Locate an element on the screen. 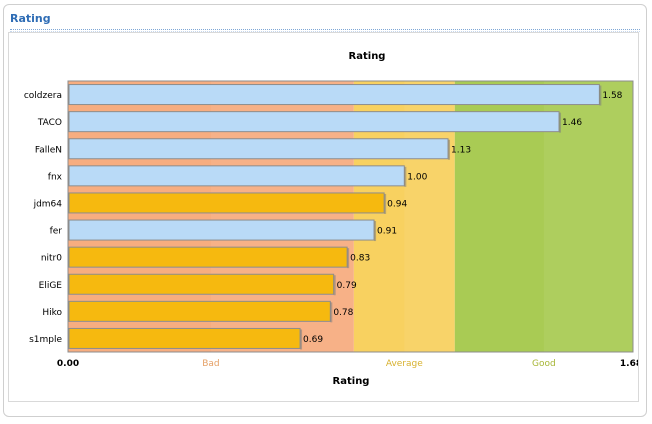 Image resolution: width=652 pixels, height=424 pixels. bar-fnx is located at coordinates (236, 176).